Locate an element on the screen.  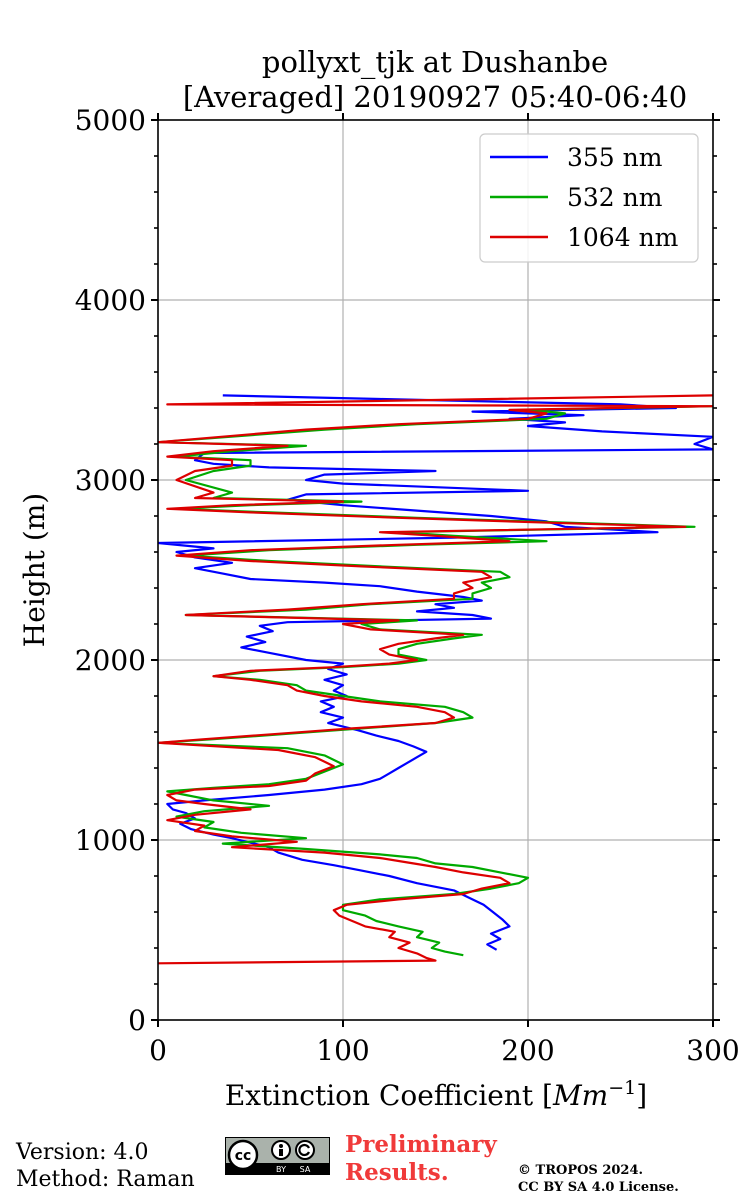
copyright-line-1: © TROPOS 2024. is located at coordinates (581, 1170).